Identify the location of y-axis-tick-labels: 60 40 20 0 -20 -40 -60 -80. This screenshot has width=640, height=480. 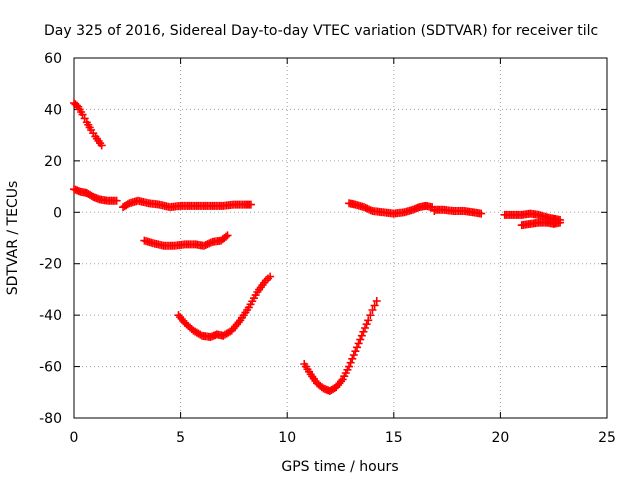
(50, 239).